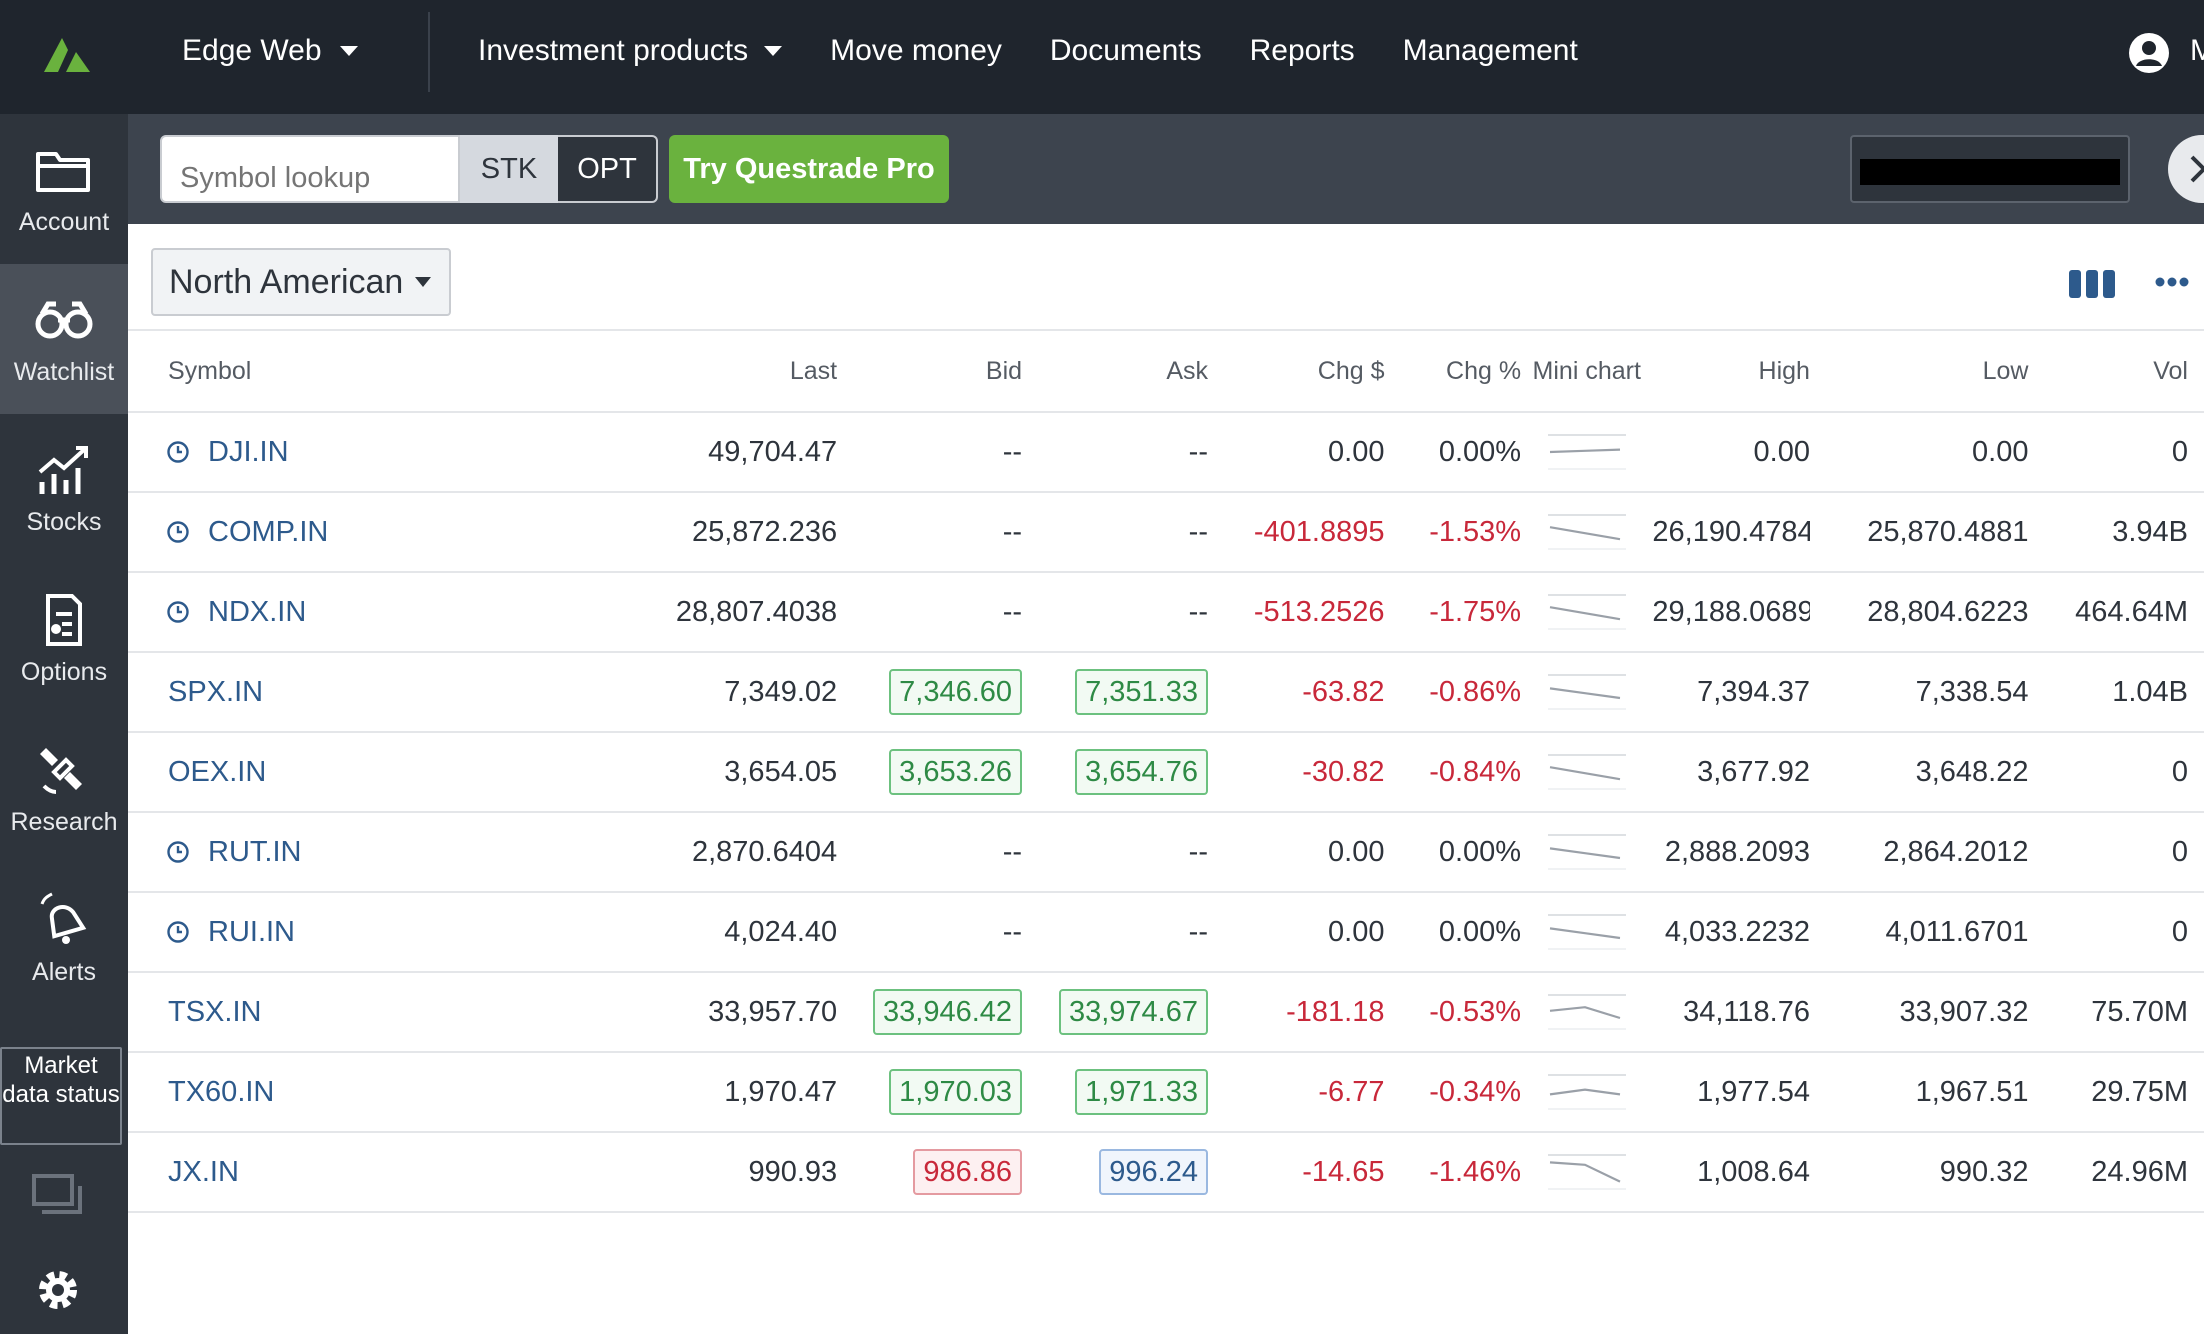  I want to click on symbol-text: COMP.IN, so click(268, 531).